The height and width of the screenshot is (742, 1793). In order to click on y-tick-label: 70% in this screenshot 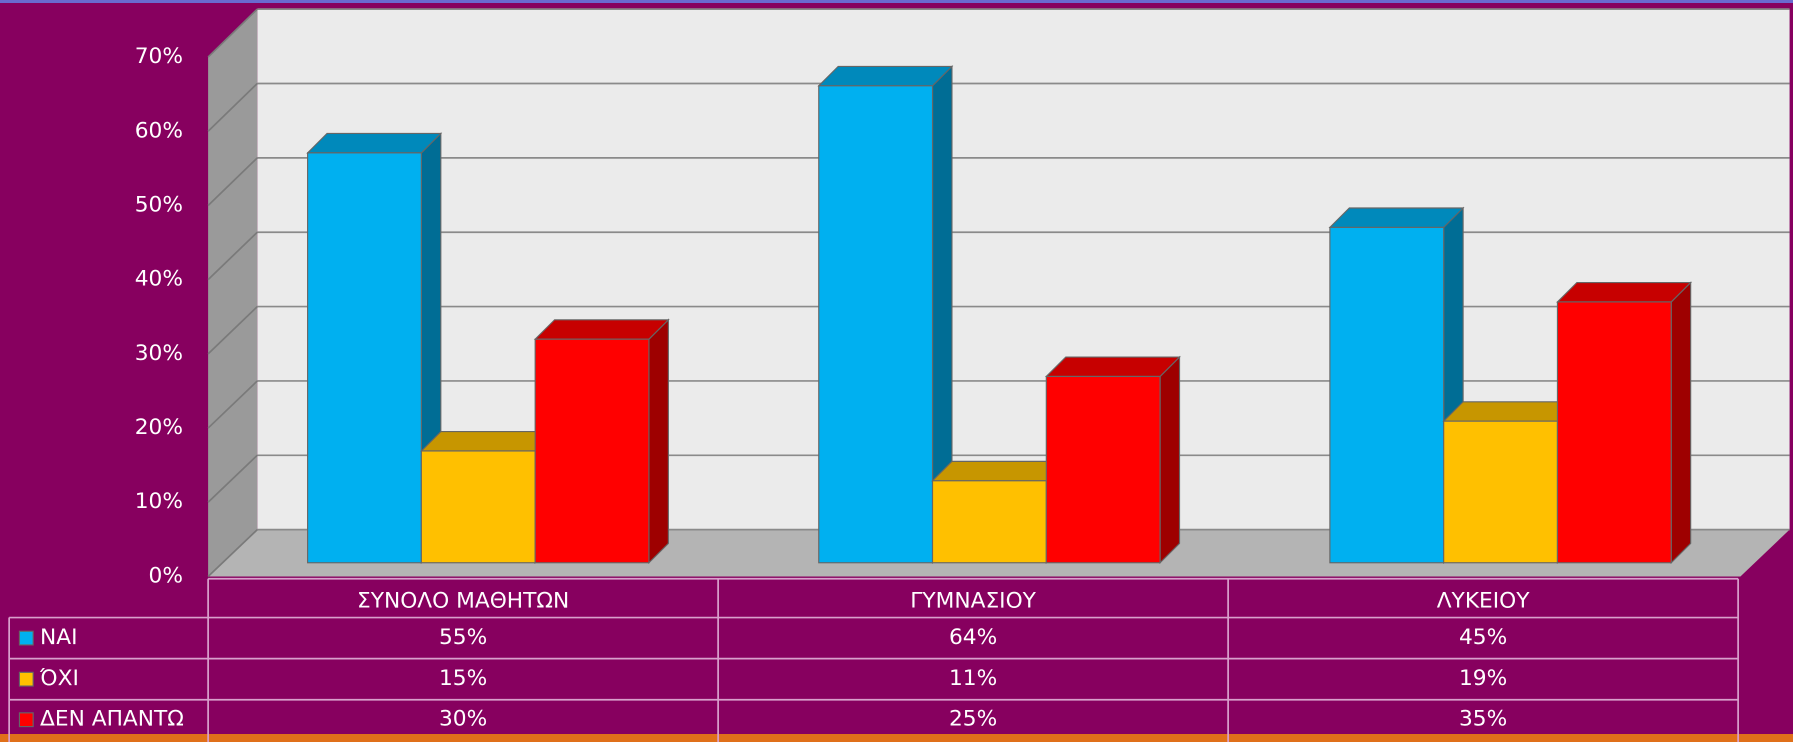, I will do `click(159, 56)`.